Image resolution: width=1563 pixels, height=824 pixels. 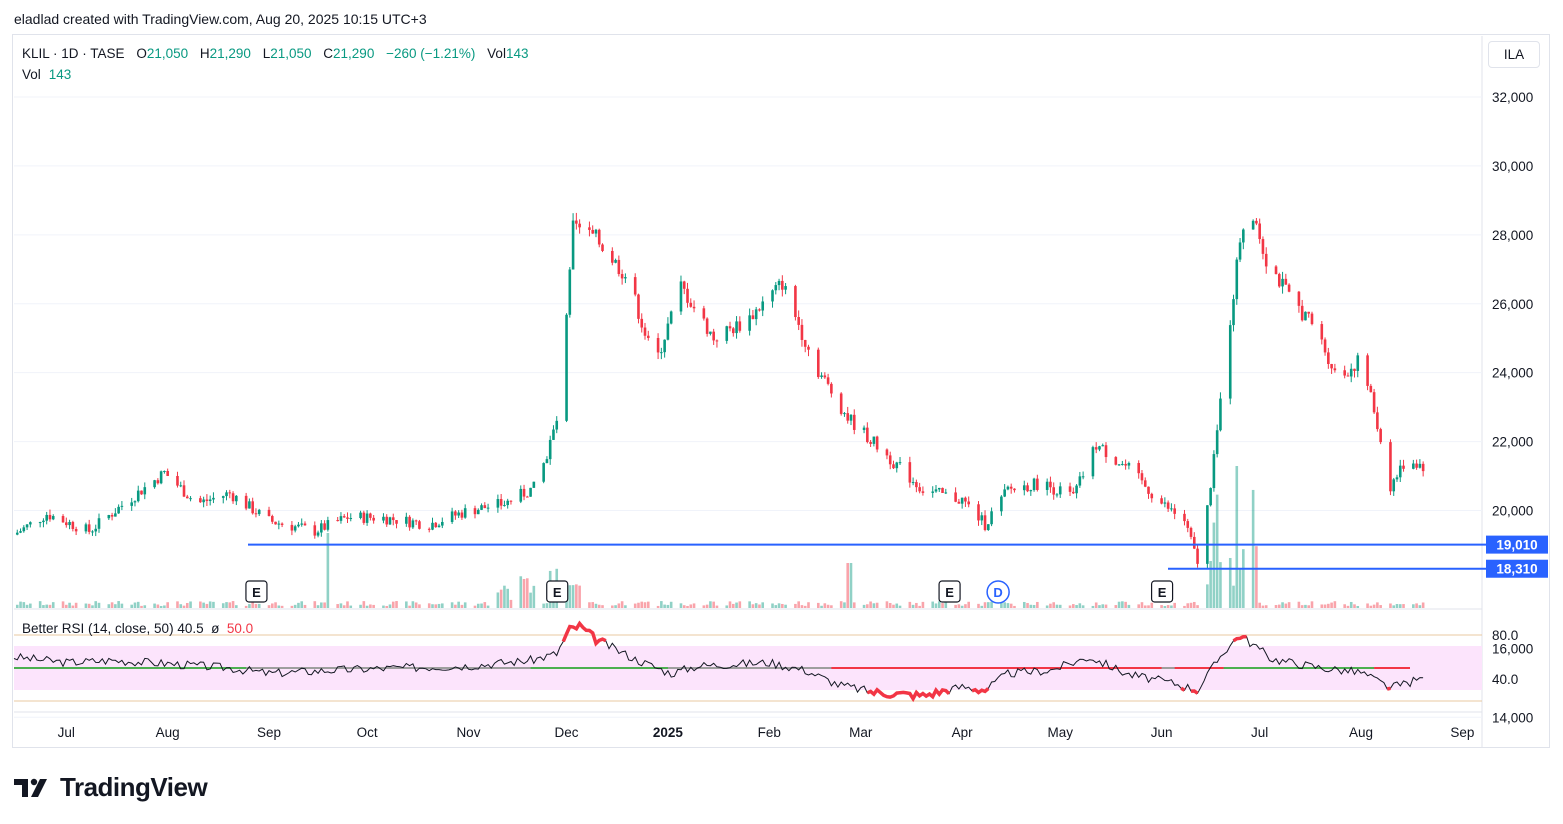 I want to click on price-tick-label: 30,000, so click(x=1512, y=166).